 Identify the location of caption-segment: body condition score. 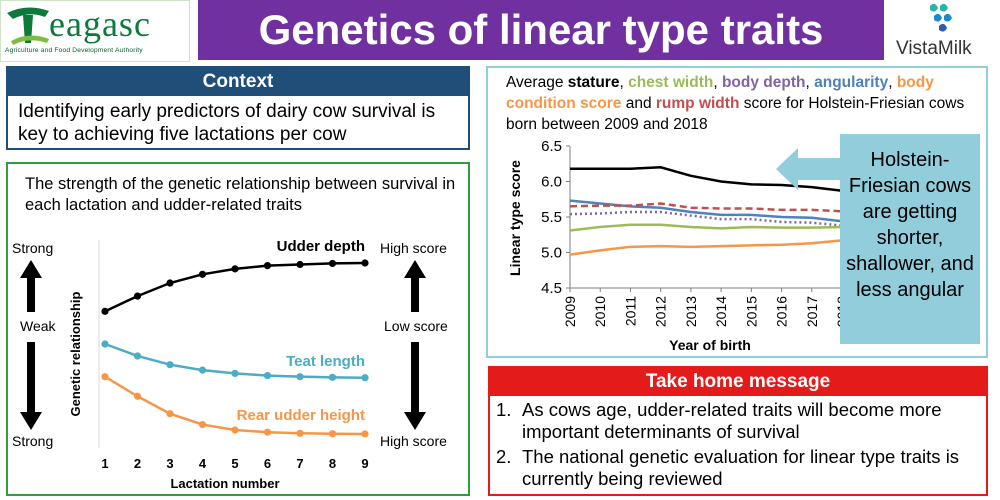
(720, 93).